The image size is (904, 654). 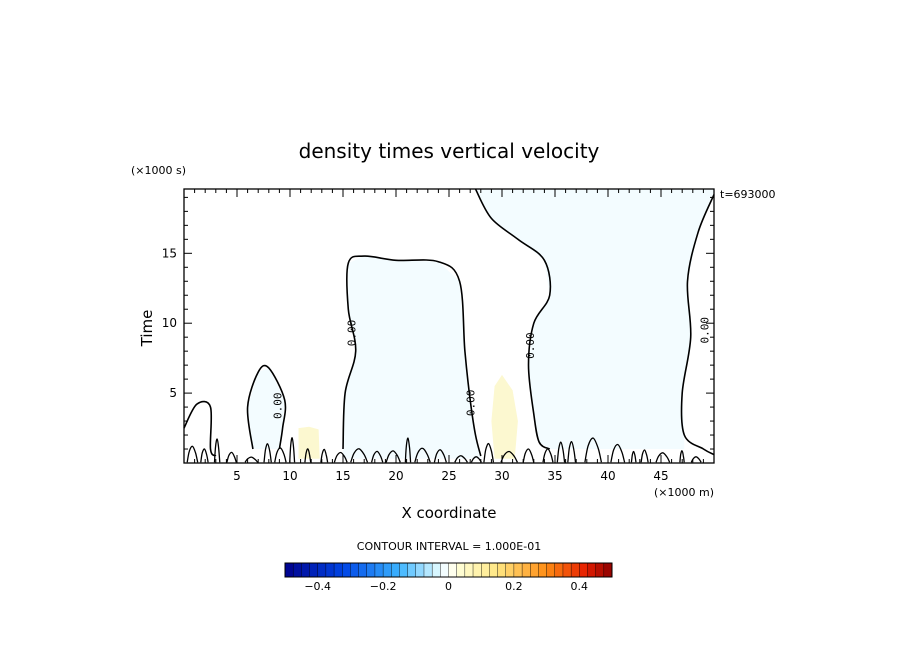 What do you see at coordinates (580, 586) in the screenshot?
I see `colorbar-tick-label: 0.4` at bounding box center [580, 586].